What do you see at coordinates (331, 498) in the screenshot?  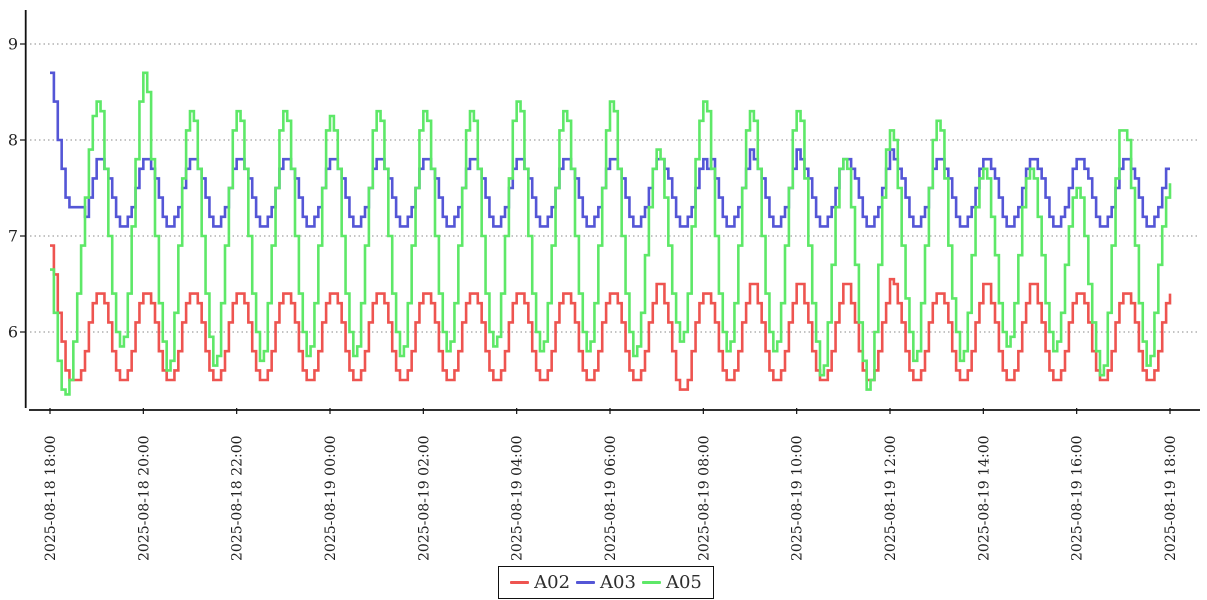 I see `x-tick-label: 2025-08-19 00:00` at bounding box center [331, 498].